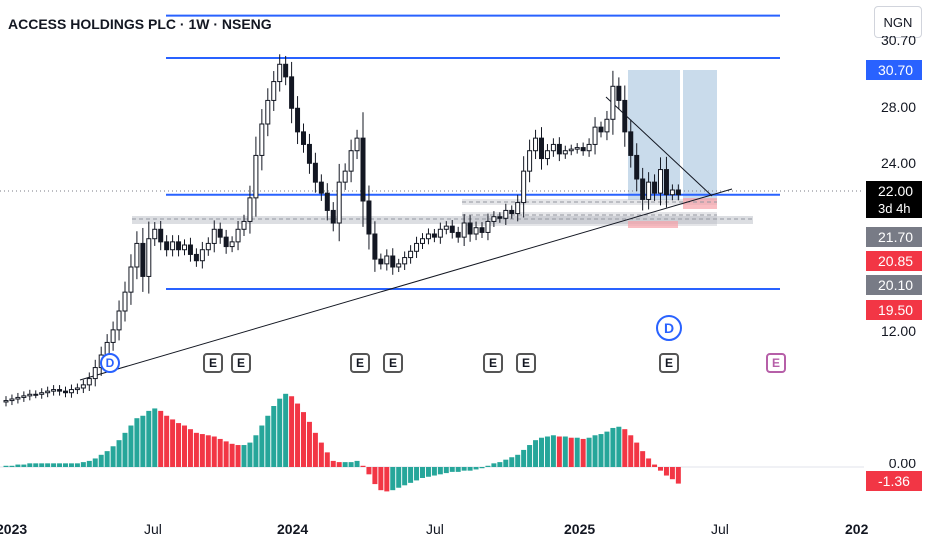  What do you see at coordinates (894, 208) in the screenshot?
I see `bar-countdown: 3d 4h` at bounding box center [894, 208].